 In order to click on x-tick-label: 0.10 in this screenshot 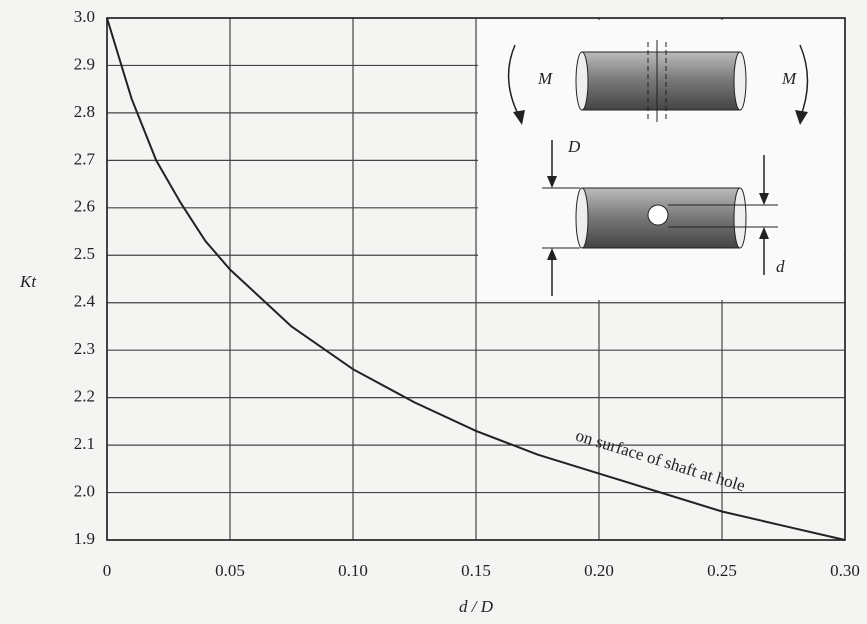, I will do `click(353, 570)`.